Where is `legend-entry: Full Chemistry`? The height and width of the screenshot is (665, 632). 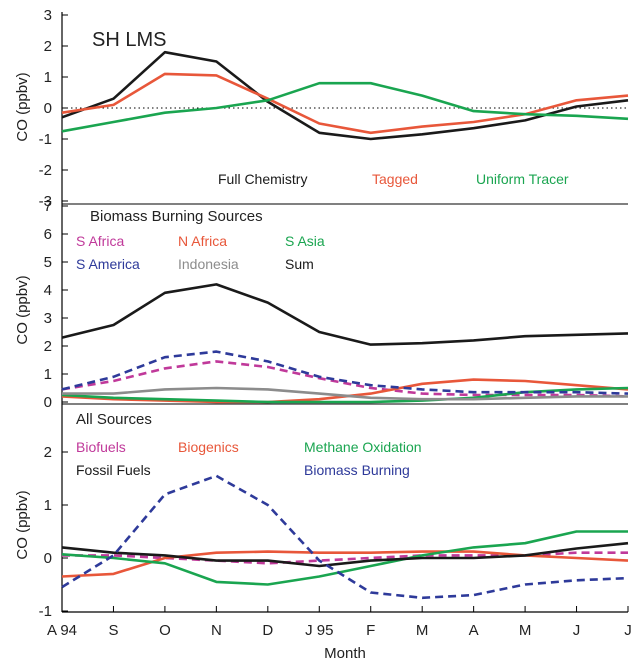
legend-entry: Full Chemistry is located at coordinates (262, 179).